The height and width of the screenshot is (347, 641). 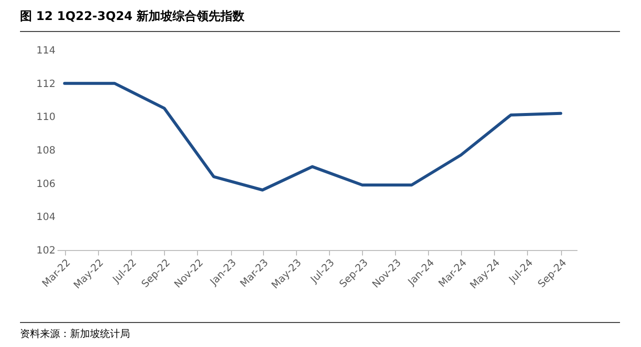 I want to click on y-tick-label: 104, so click(x=46, y=218).